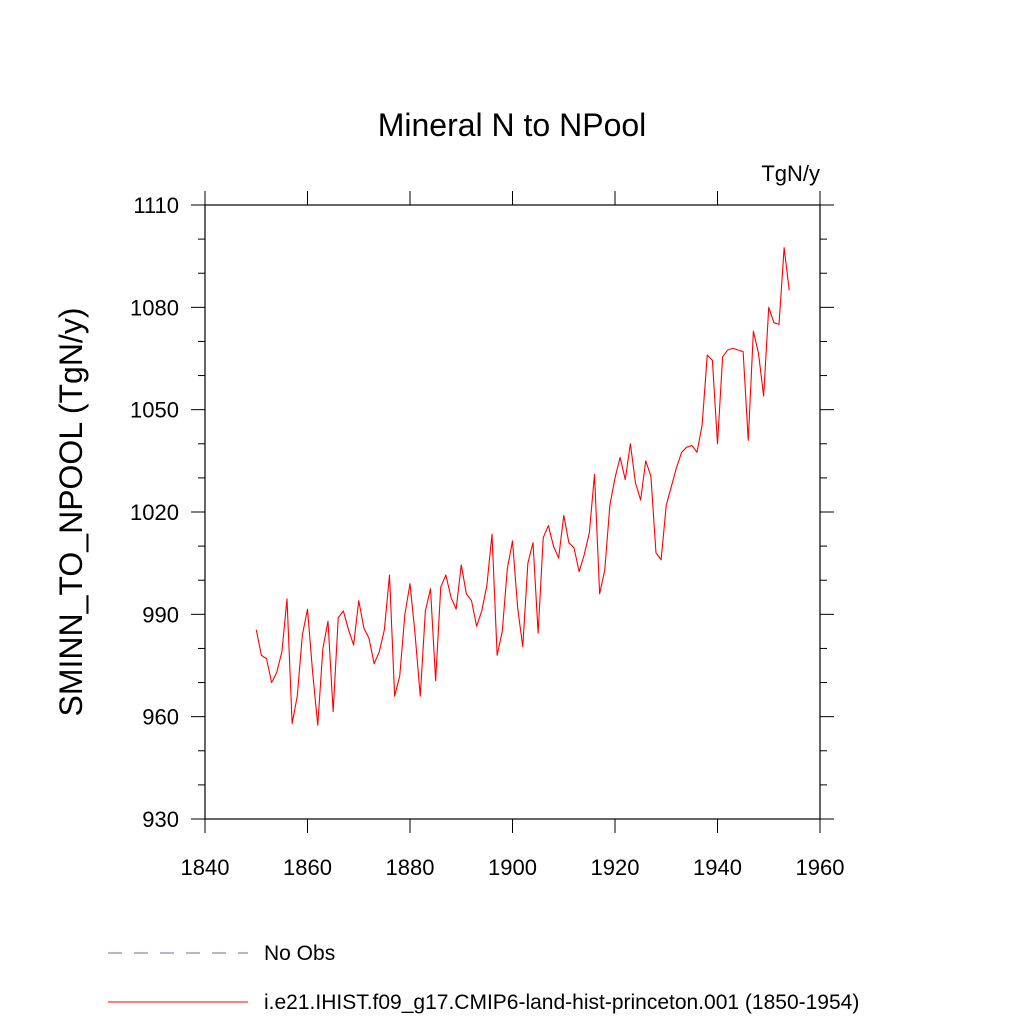 The image size is (1024, 1024). I want to click on x-tick-label: 1880, so click(410, 867).